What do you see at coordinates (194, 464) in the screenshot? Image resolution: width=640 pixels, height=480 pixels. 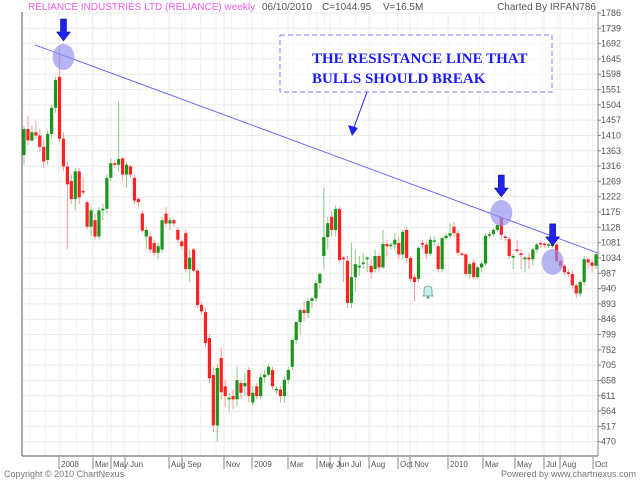 I see `x-tick-label: Sep` at bounding box center [194, 464].